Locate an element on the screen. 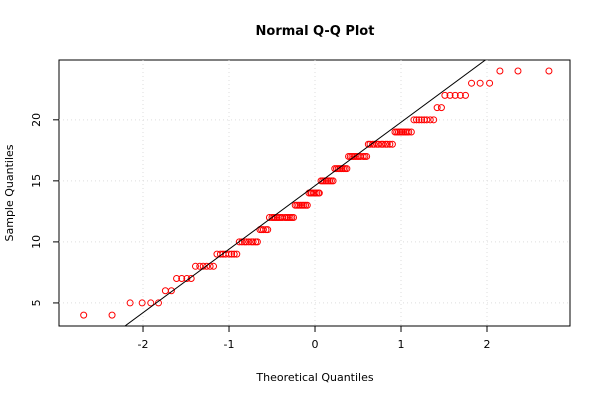  x-tick-label: 1 is located at coordinates (401, 344).